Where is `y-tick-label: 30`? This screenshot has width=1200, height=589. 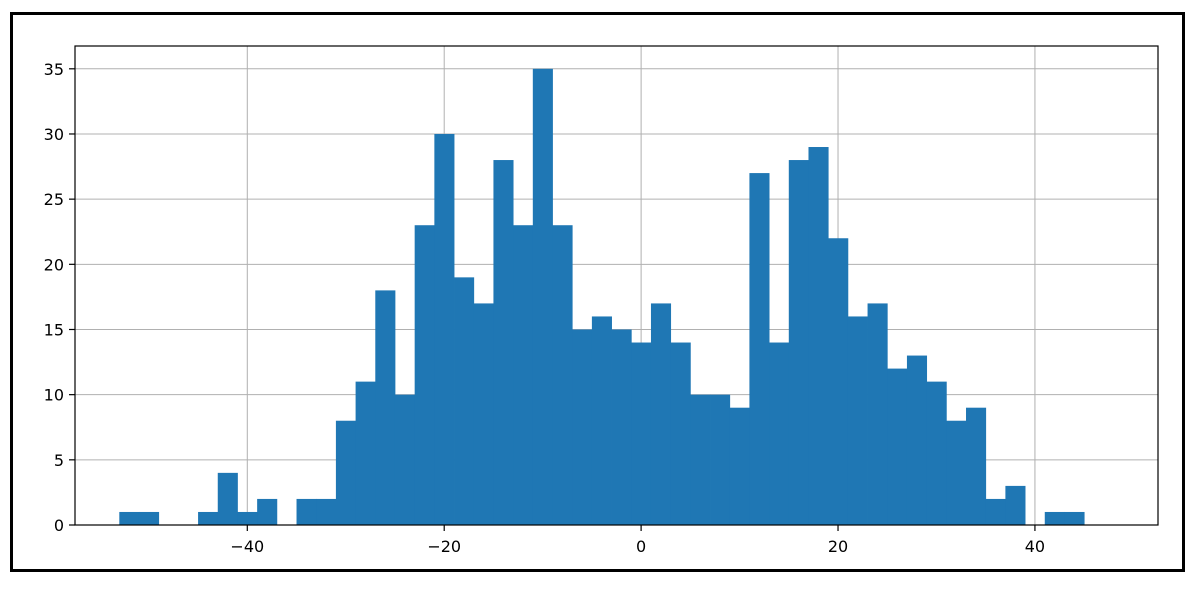 y-tick-label: 30 is located at coordinates (54, 134).